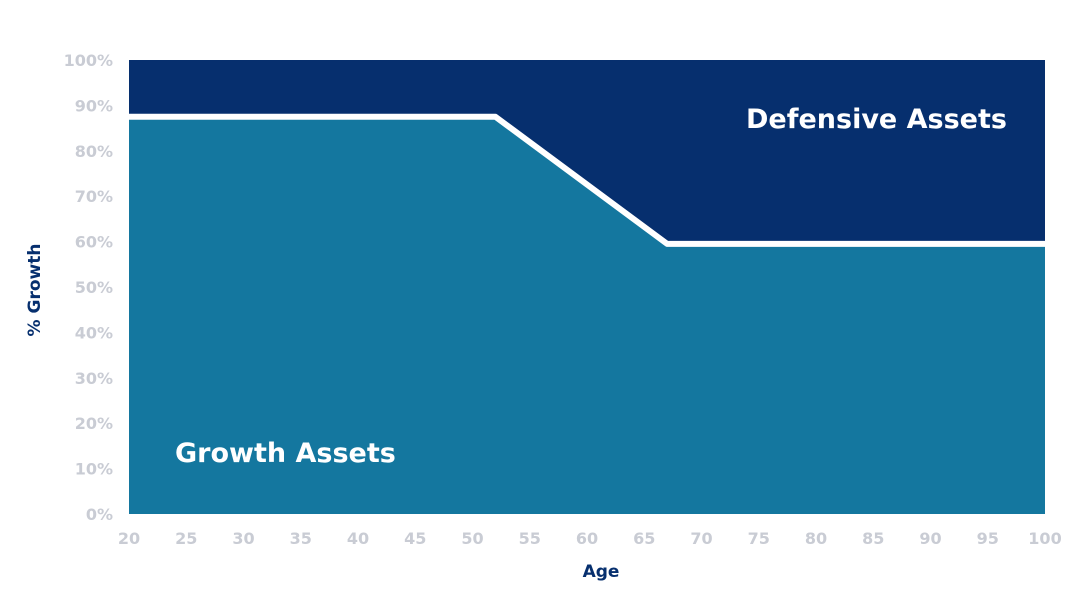 The height and width of the screenshot is (602, 1091). Describe the element at coordinates (587, 538) in the screenshot. I see `x-tick-label: 60` at that location.